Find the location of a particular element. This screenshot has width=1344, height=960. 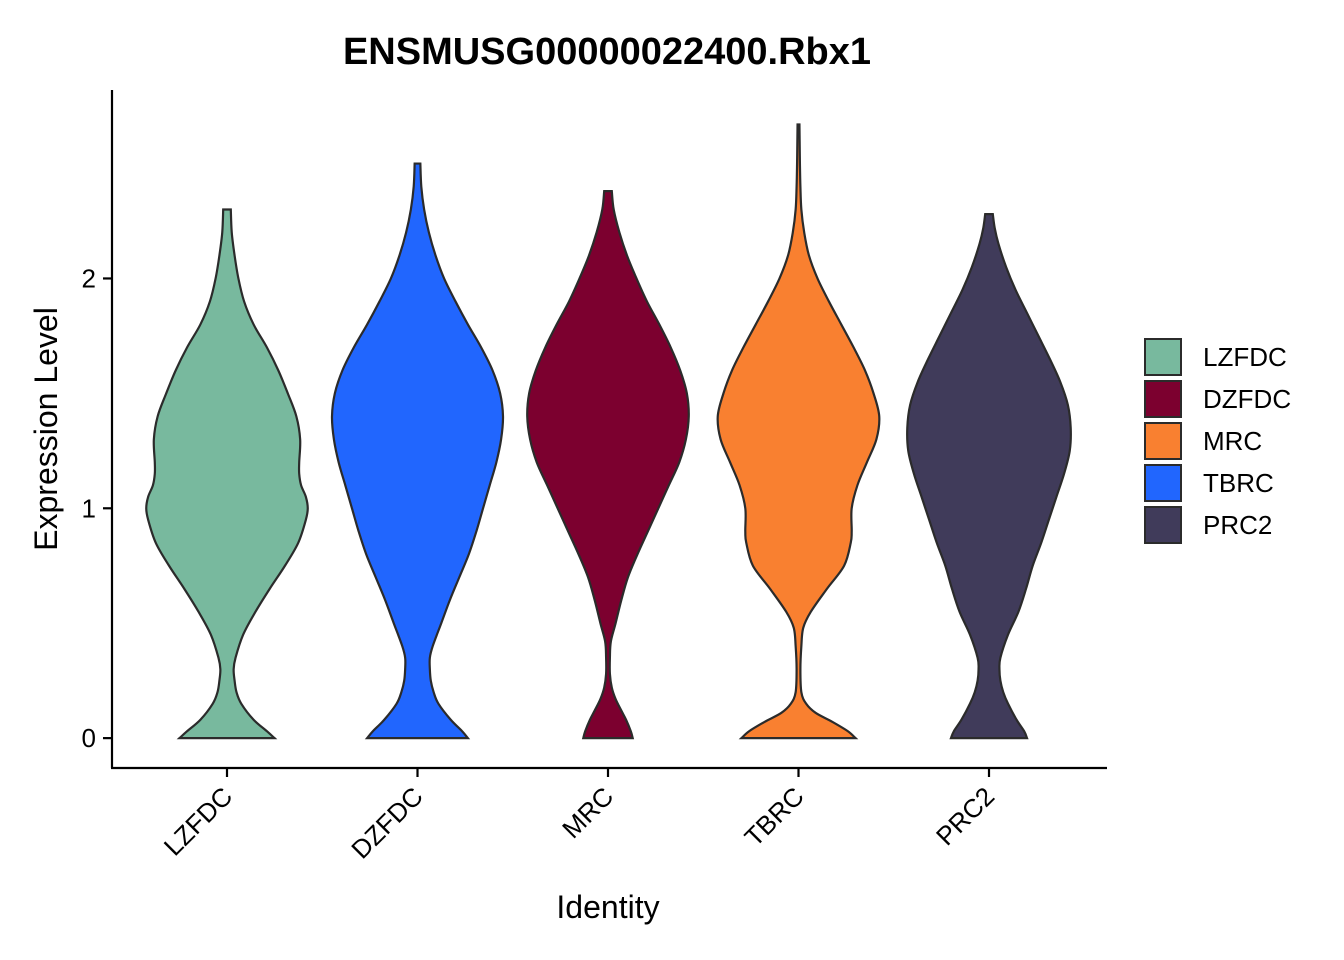

legend-label: DZFDC is located at coordinates (1247, 399).